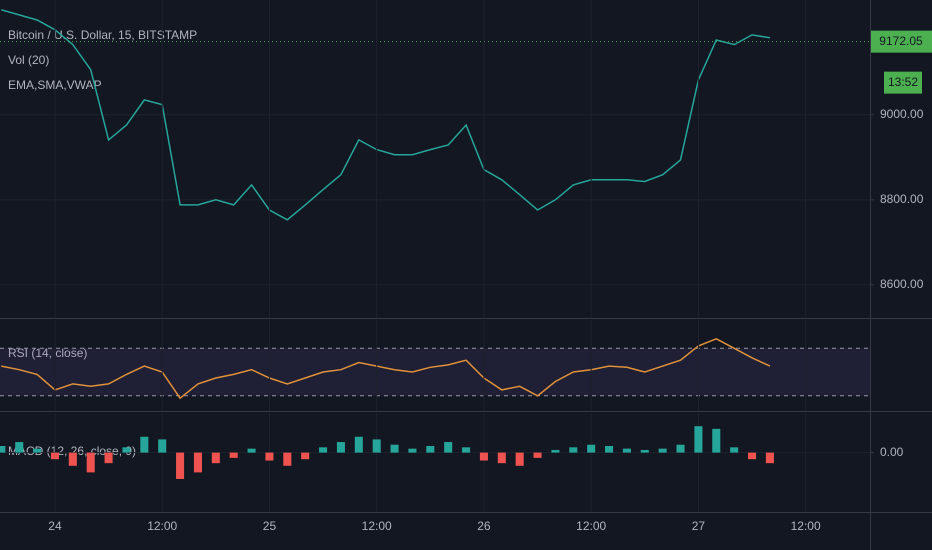 This screenshot has width=932, height=550. I want to click on x-tick-label: 26, so click(484, 526).